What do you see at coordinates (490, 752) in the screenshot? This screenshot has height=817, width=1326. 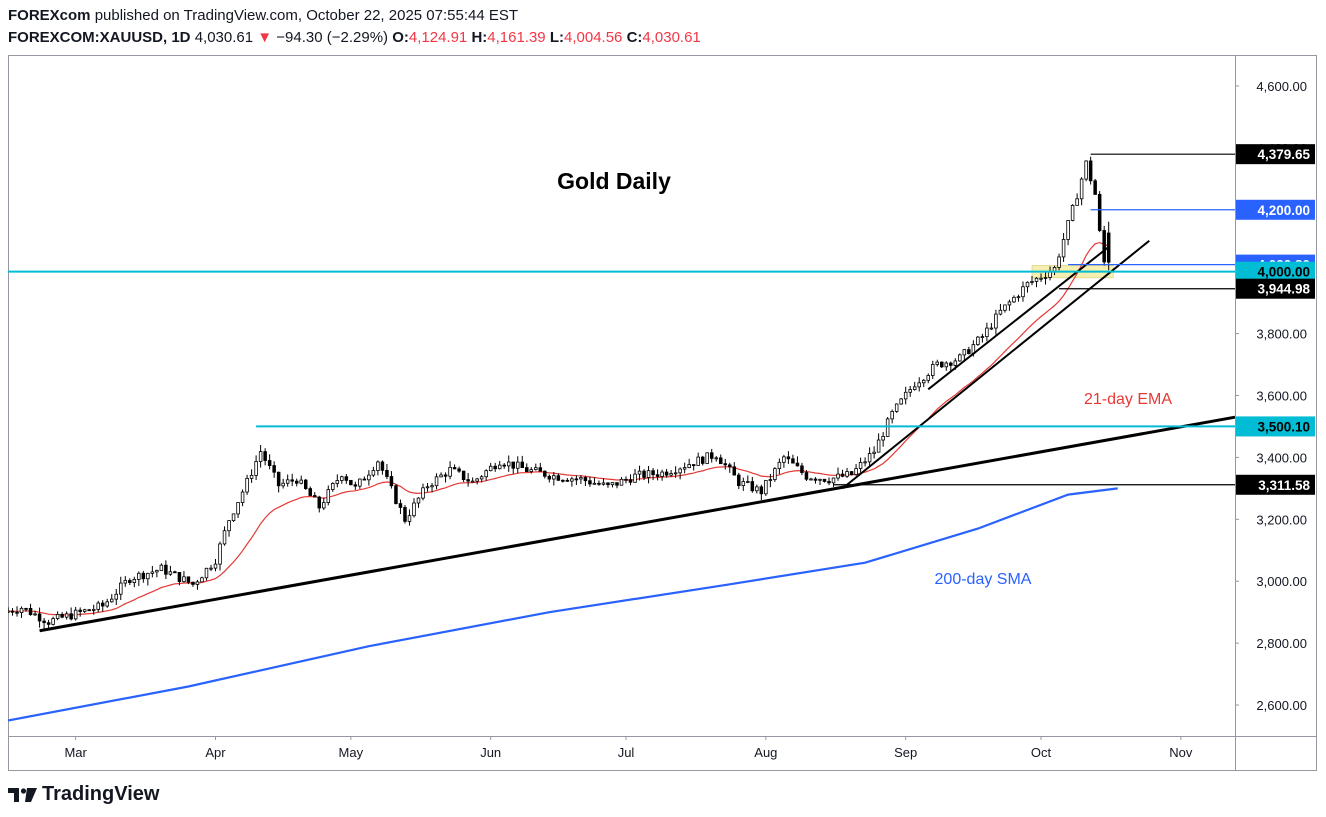 I see `time-tick-label: Jun` at bounding box center [490, 752].